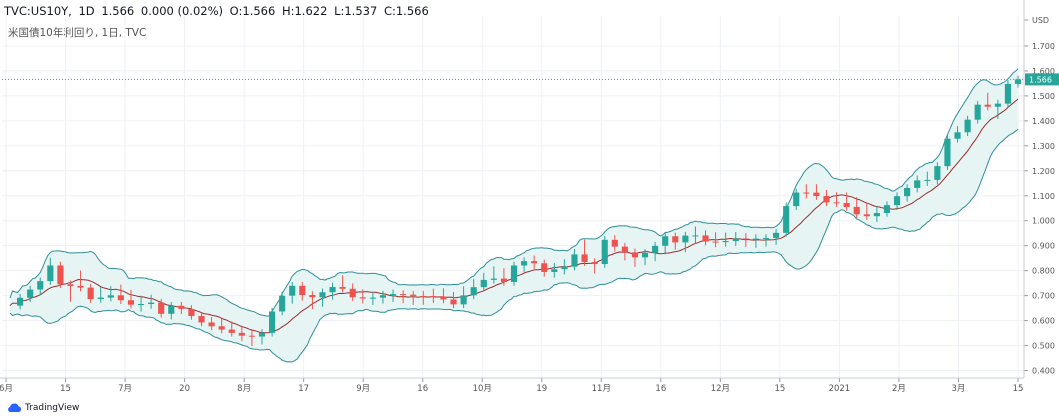 The height and width of the screenshot is (419, 1059). Describe the element at coordinates (181, 11) in the screenshot. I see `change-value: 0.000 (0.02%)` at that location.